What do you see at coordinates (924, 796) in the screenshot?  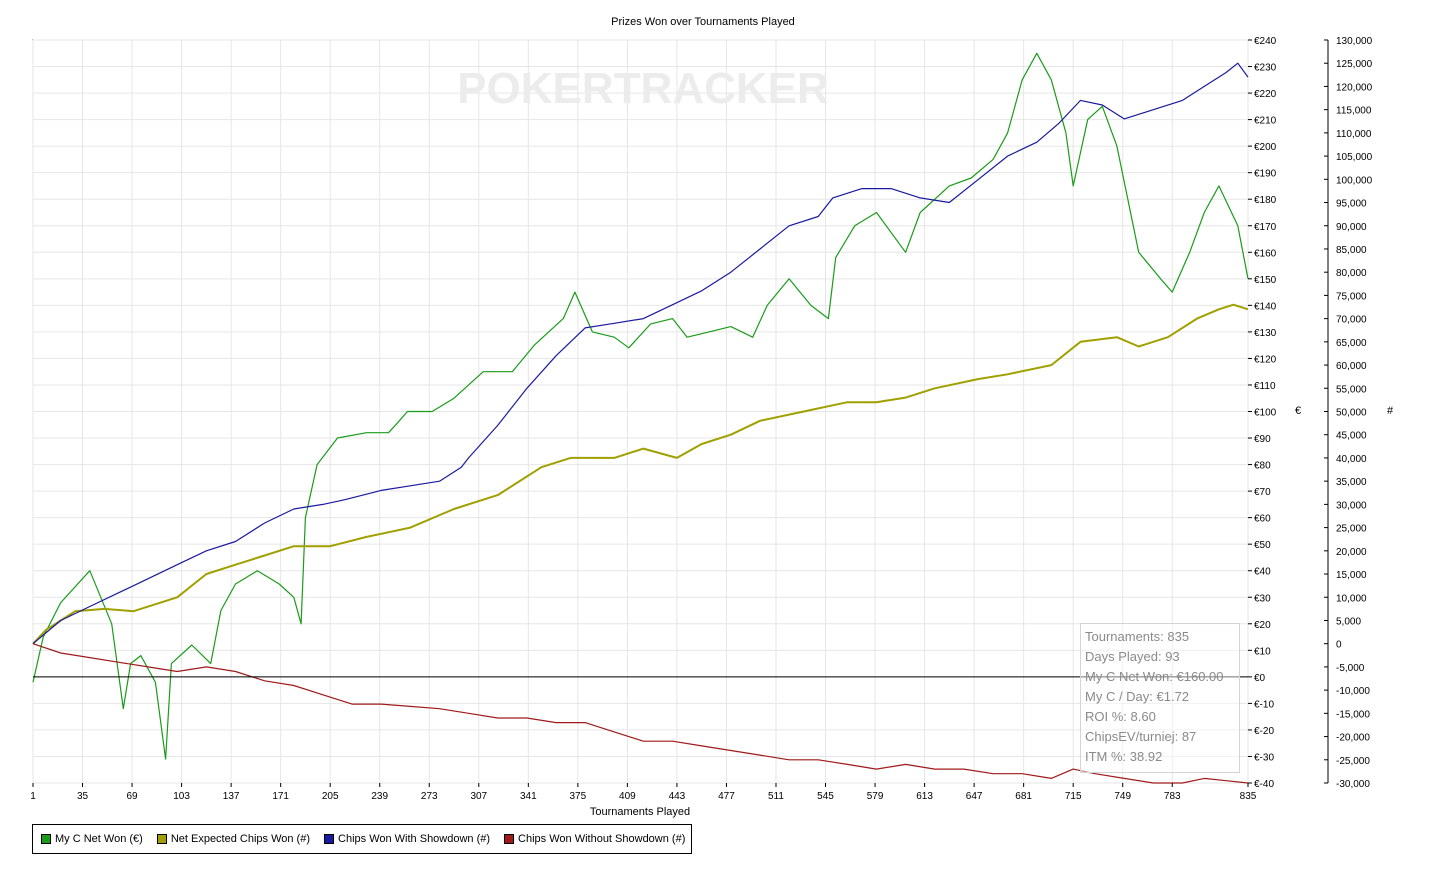 I see `x-tick-label: 613` at bounding box center [924, 796].